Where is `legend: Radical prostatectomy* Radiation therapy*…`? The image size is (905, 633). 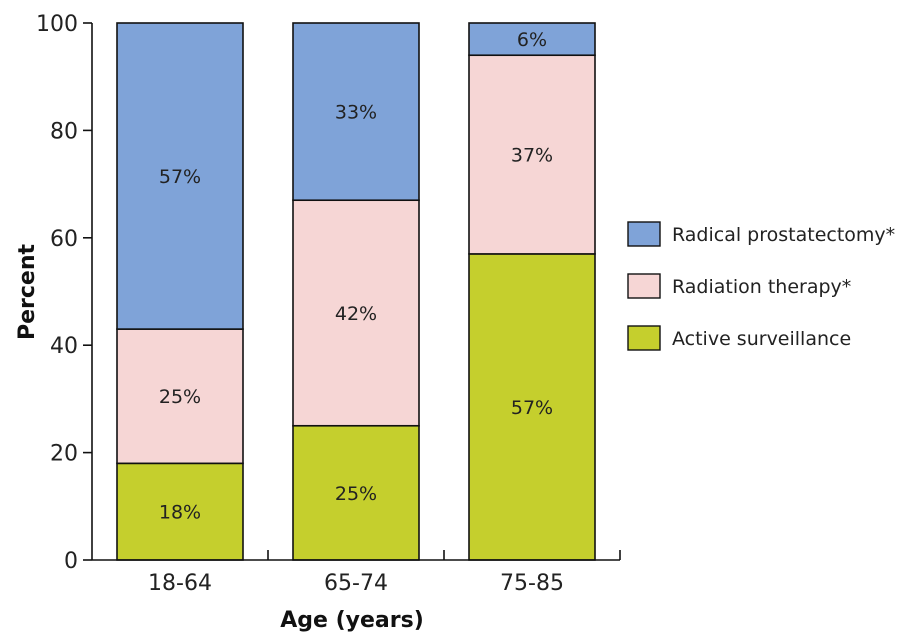
legend: Radical prostatectomy* Radiation therapy*… is located at coordinates (761, 286).